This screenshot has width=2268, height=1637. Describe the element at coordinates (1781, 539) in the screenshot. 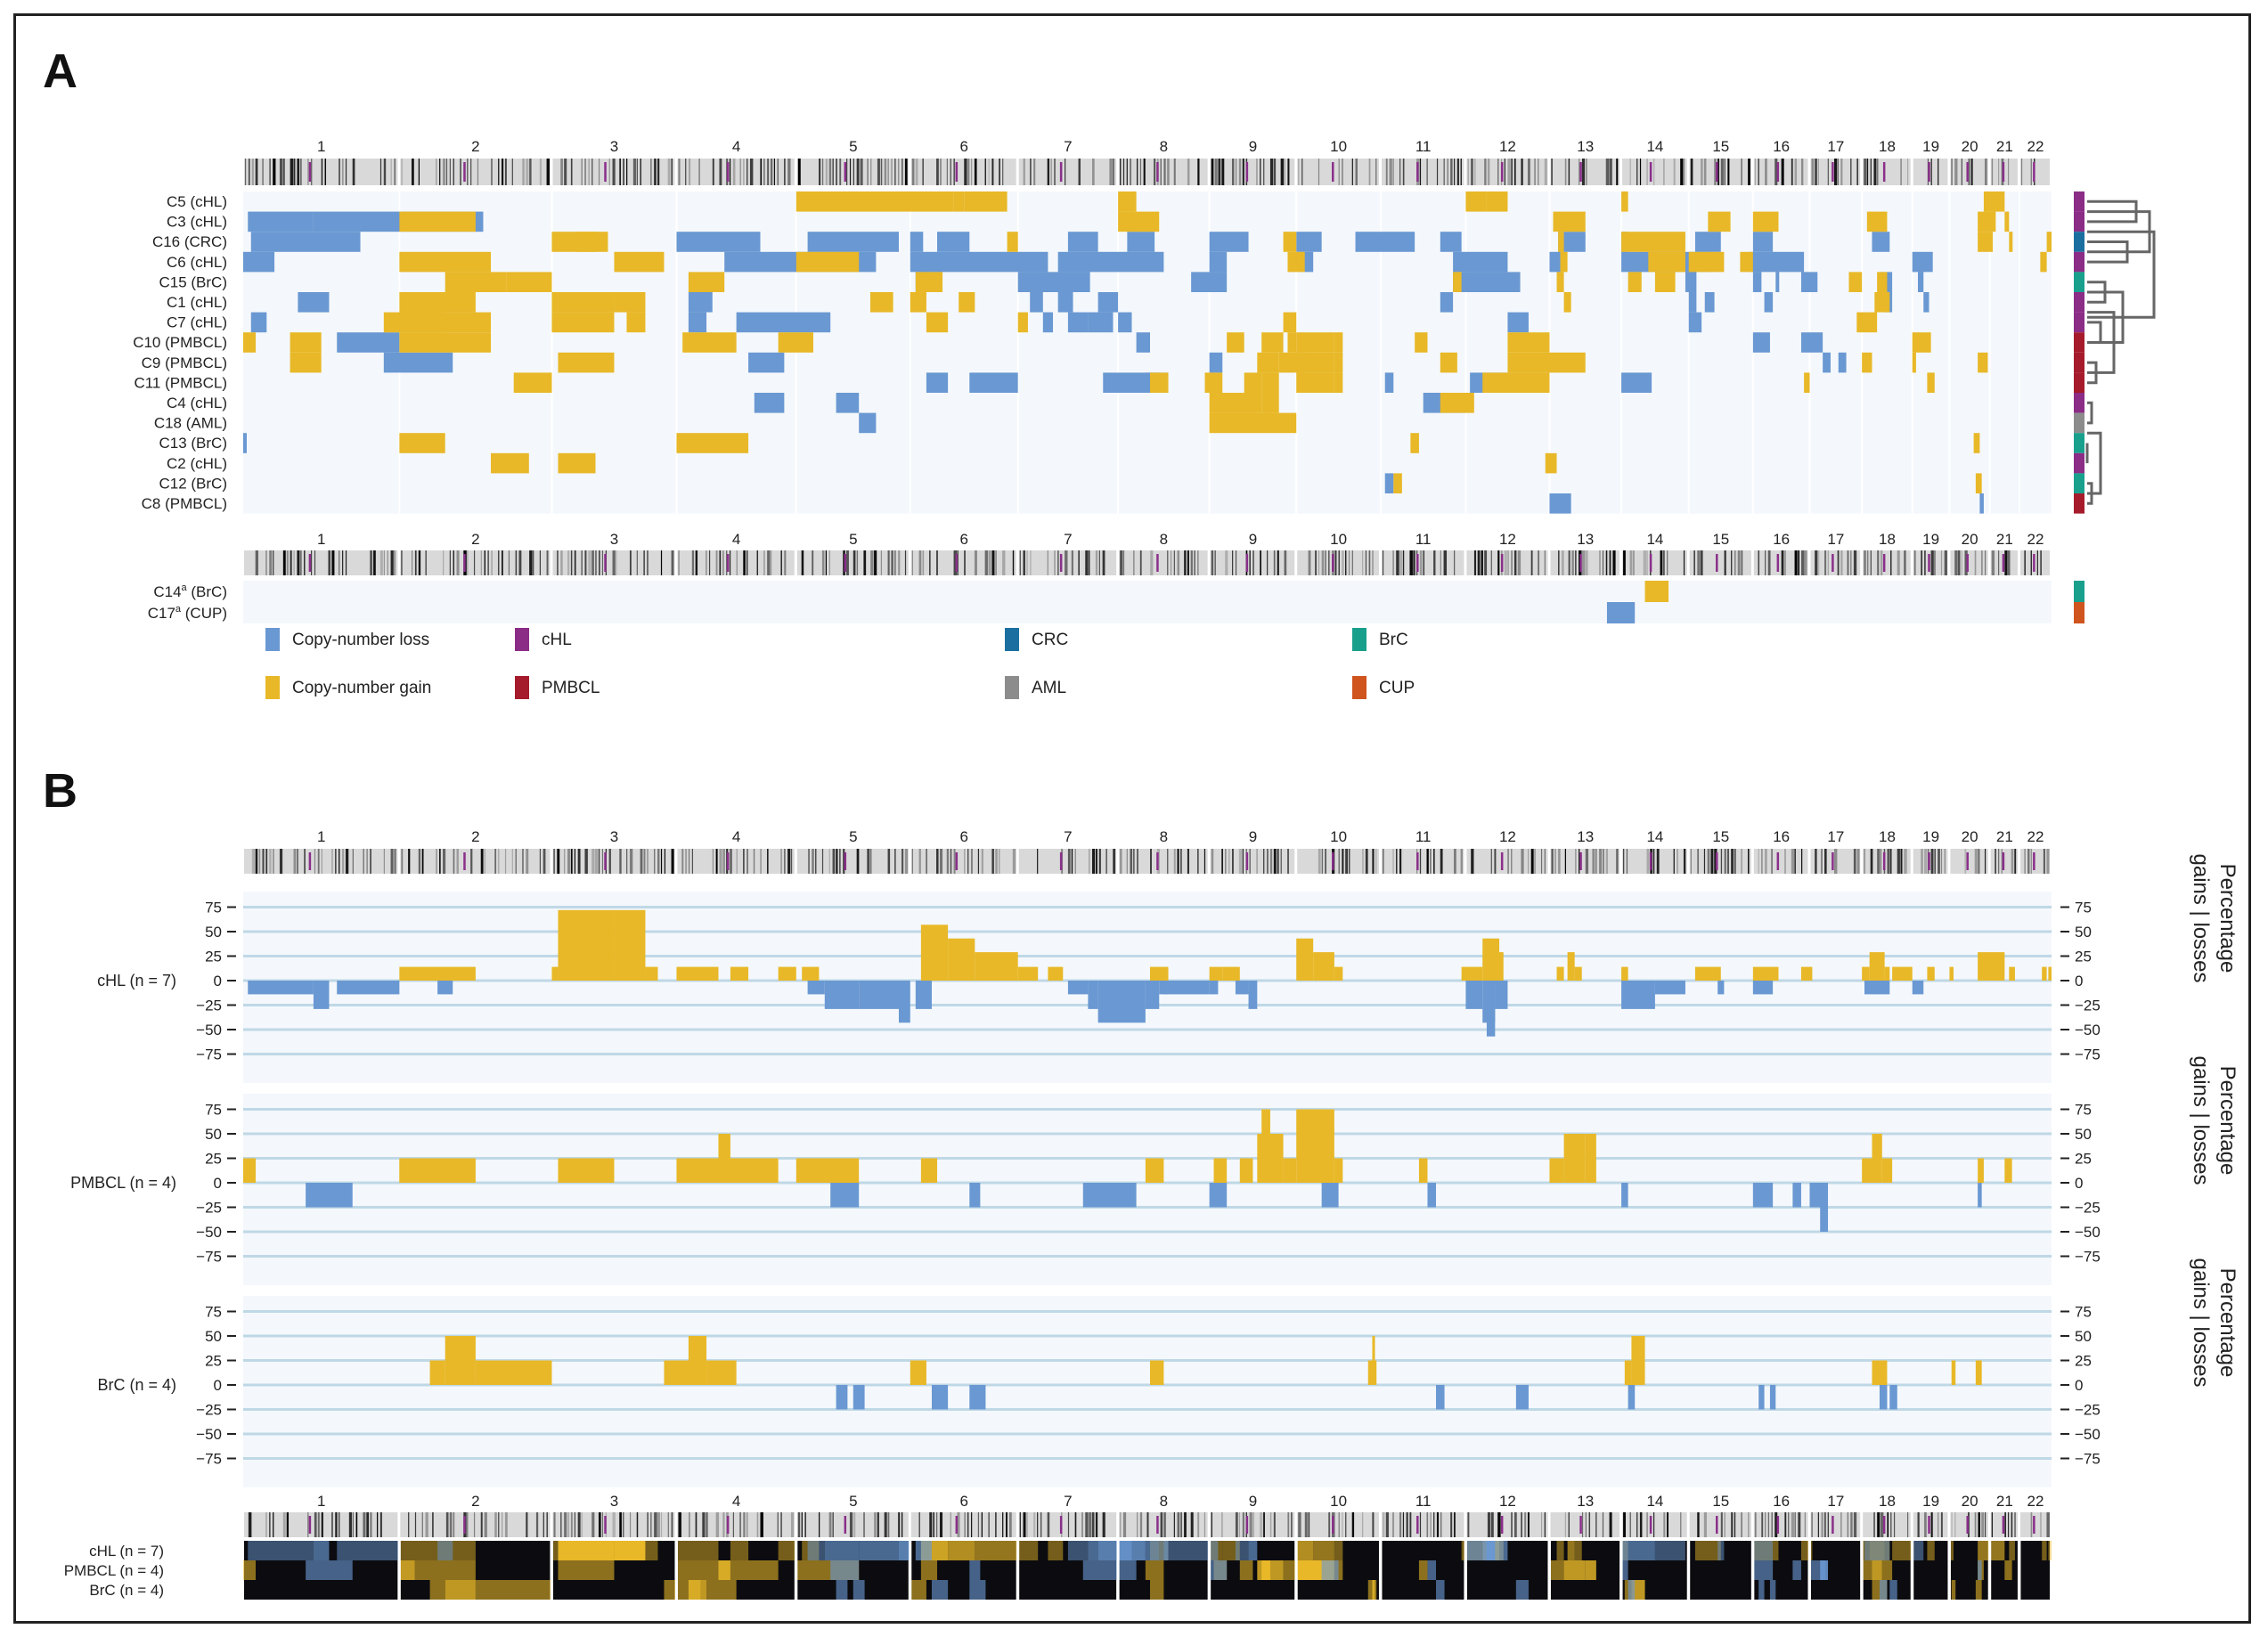

I see `a-mid-chrom-label-16: 16` at that location.